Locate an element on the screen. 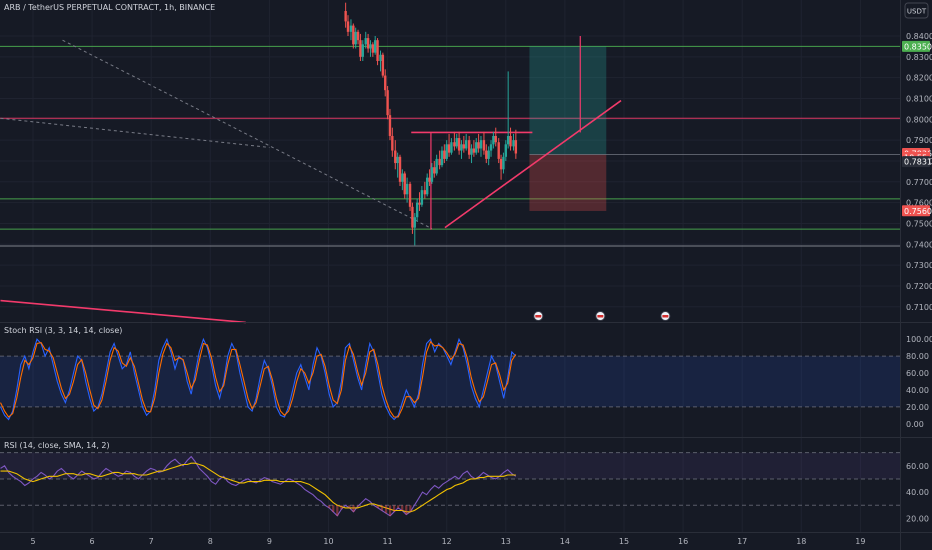 The height and width of the screenshot is (550, 932). indicator-band-fill is located at coordinates (450, 465).